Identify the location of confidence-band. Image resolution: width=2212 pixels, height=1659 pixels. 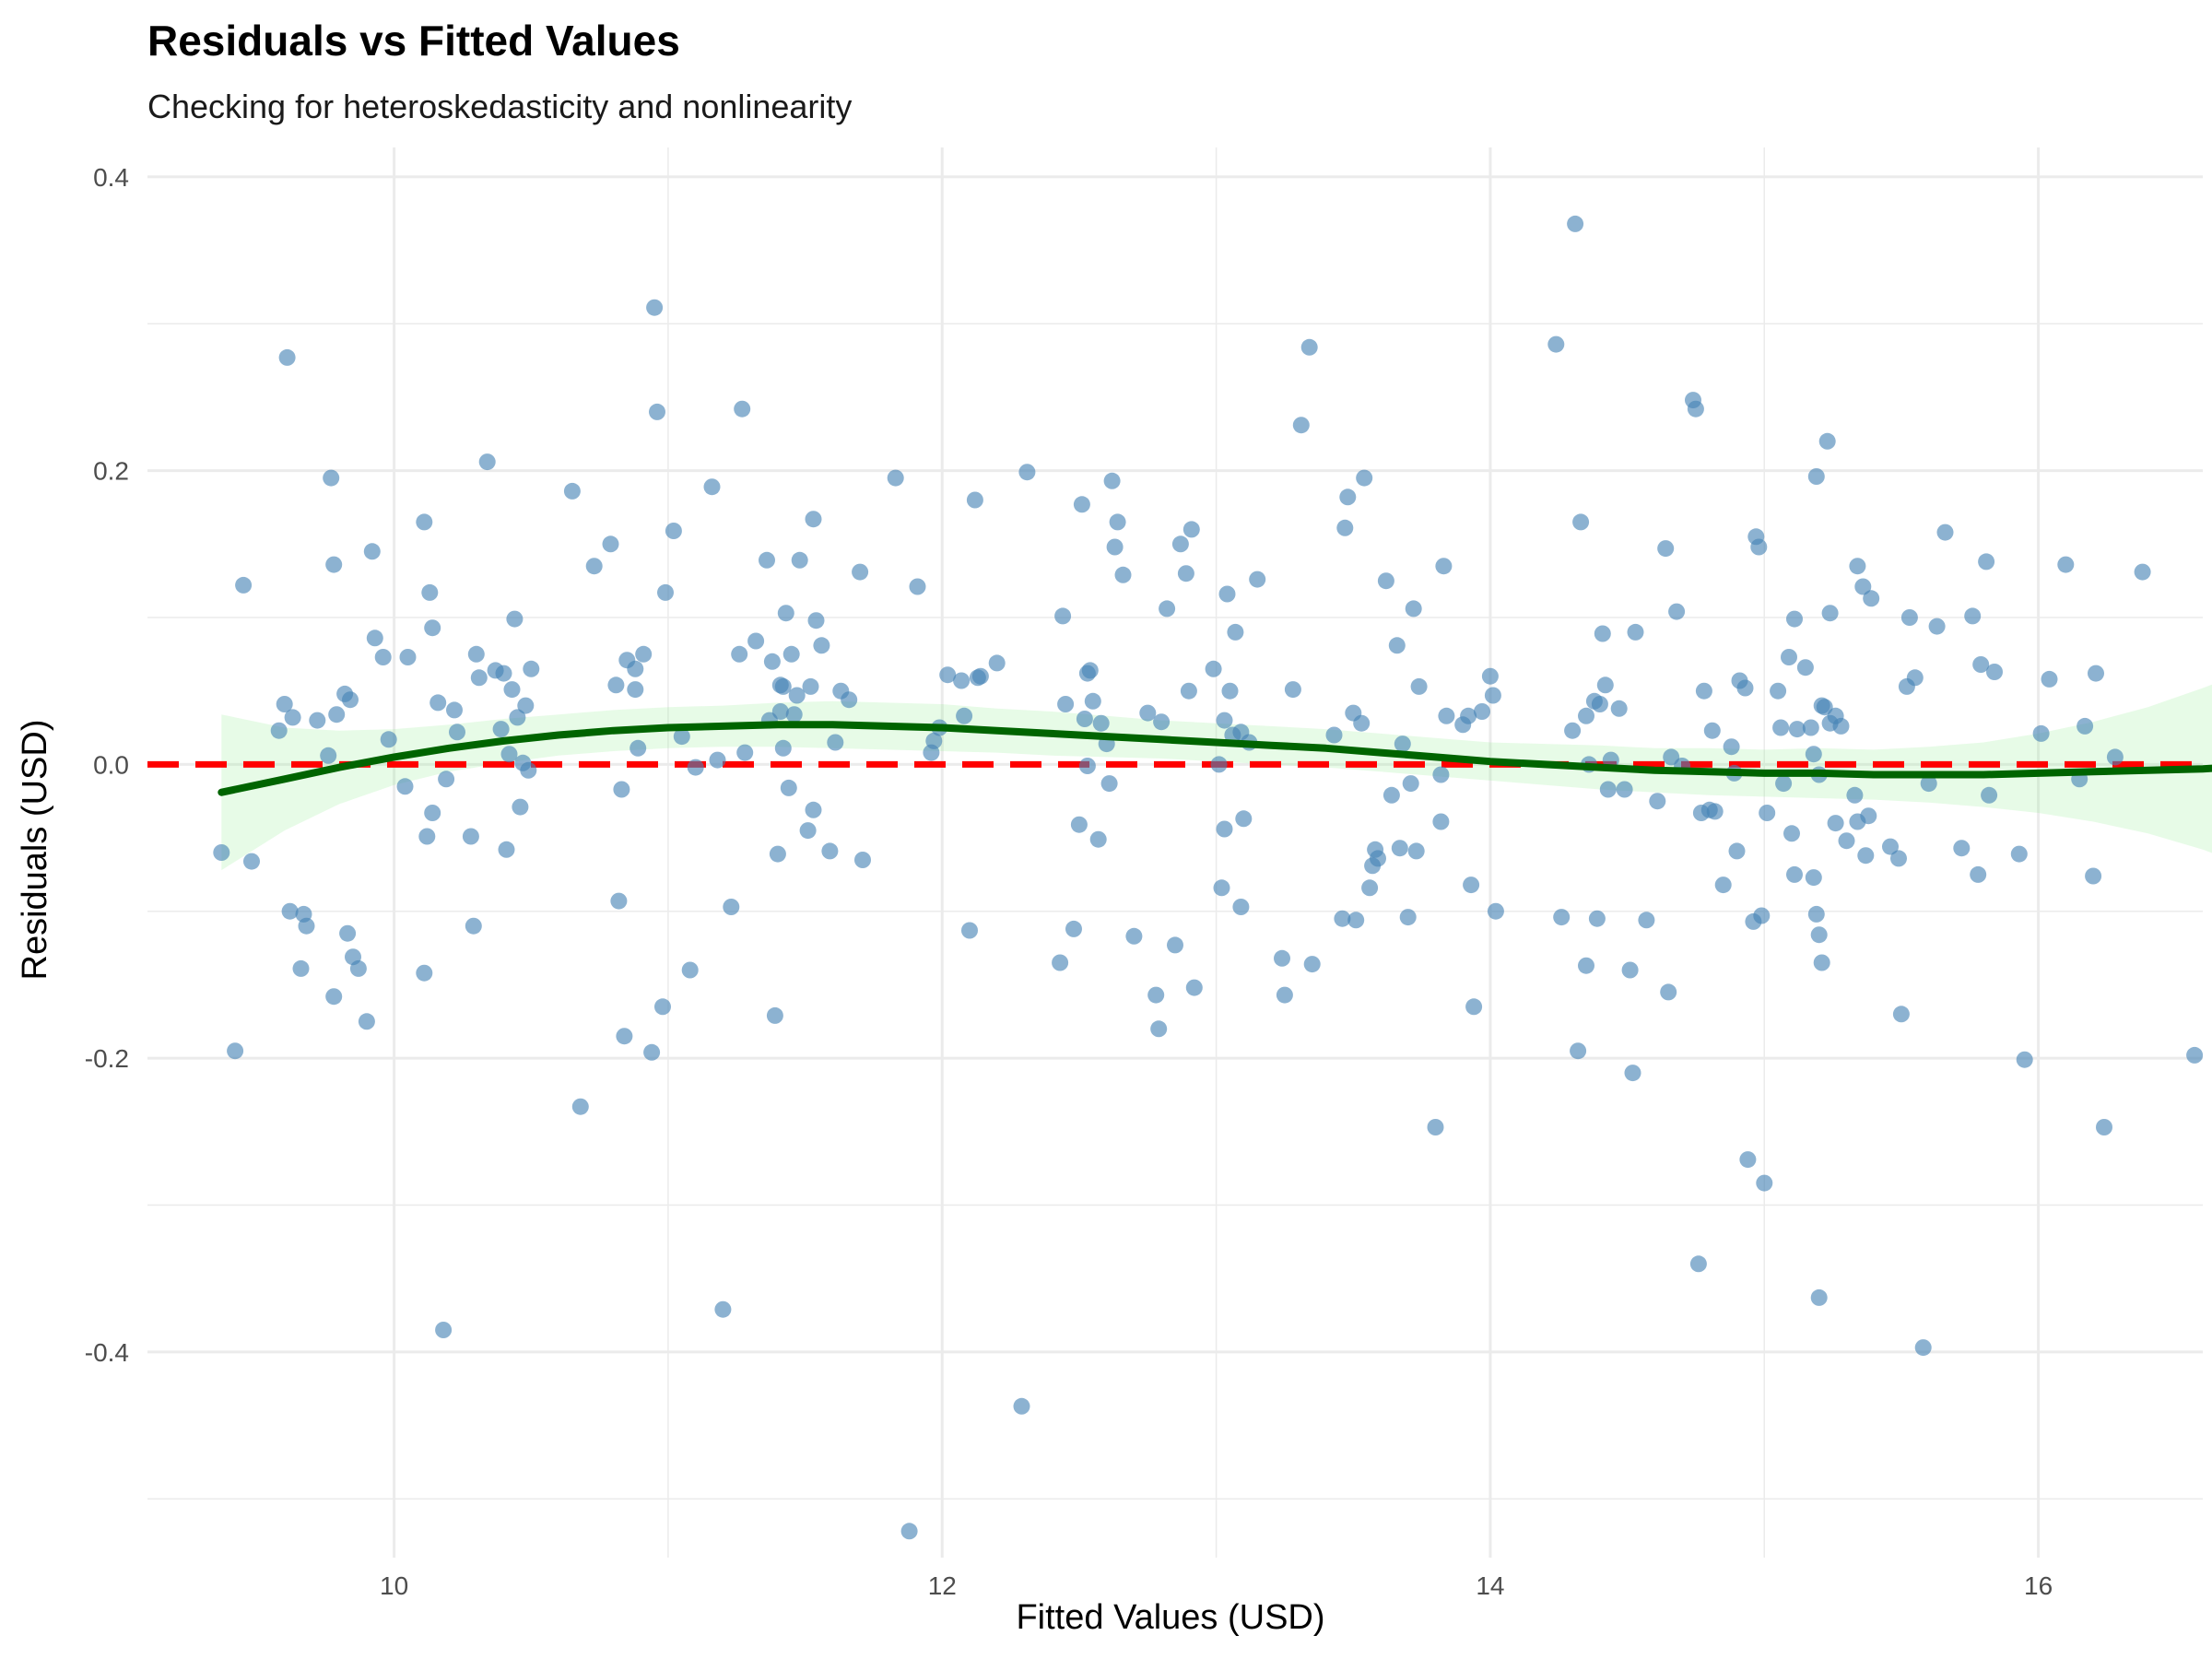
(1216, 777).